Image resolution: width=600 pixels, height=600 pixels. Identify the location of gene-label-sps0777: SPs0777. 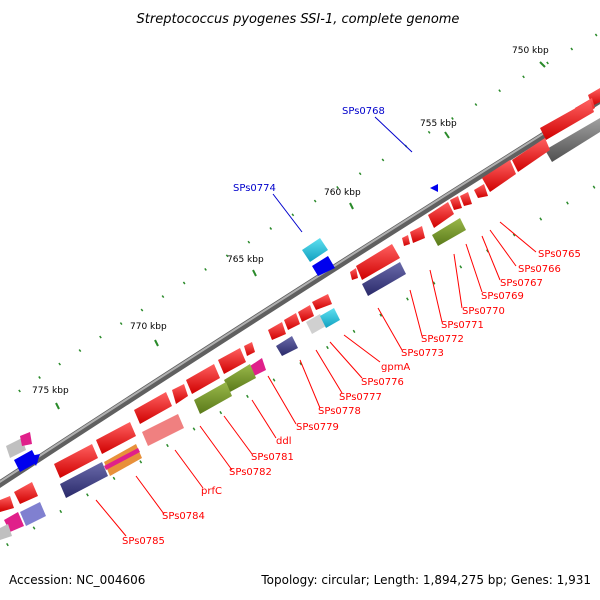
(360, 397).